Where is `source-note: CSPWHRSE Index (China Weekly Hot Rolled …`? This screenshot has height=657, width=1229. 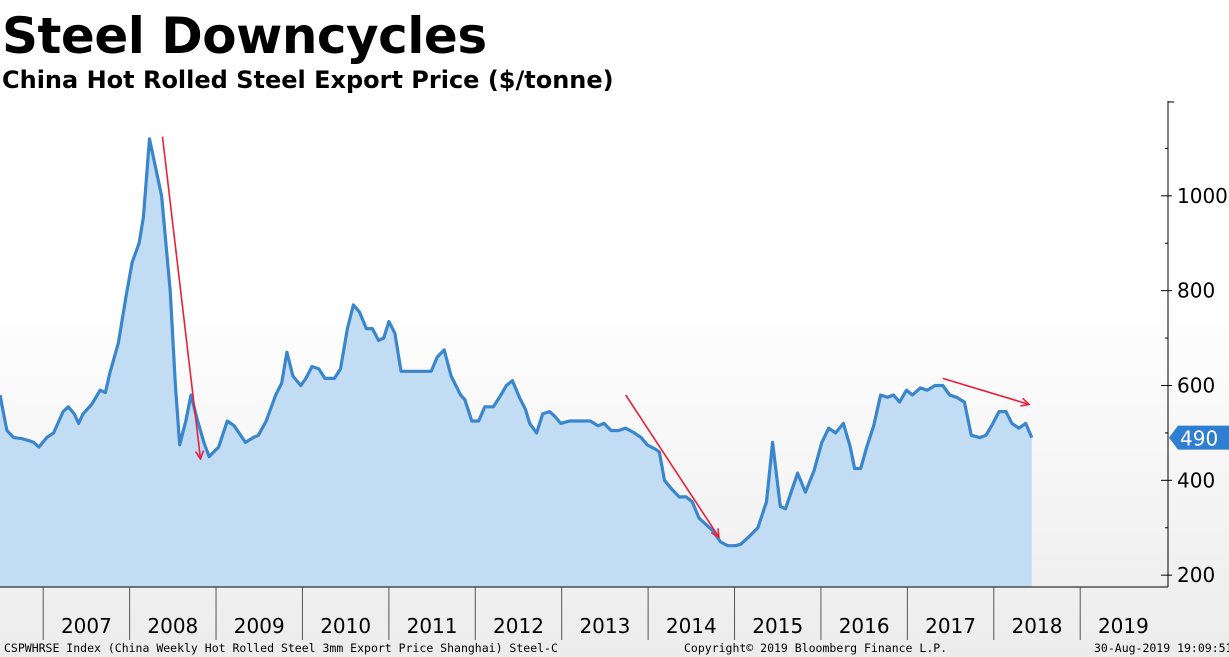 source-note: CSPWHRSE Index (China Weekly Hot Rolled … is located at coordinates (281, 648).